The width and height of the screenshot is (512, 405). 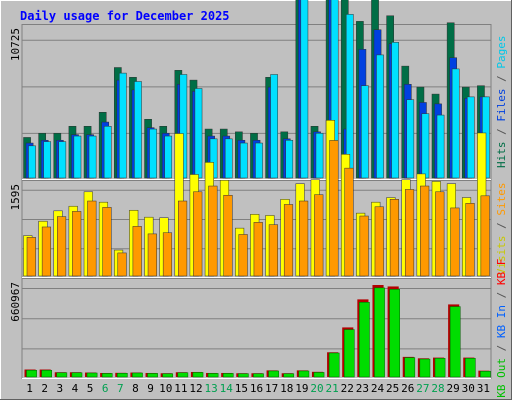 I want to click on legend-entry-sites: Sites, so click(x=501, y=198).